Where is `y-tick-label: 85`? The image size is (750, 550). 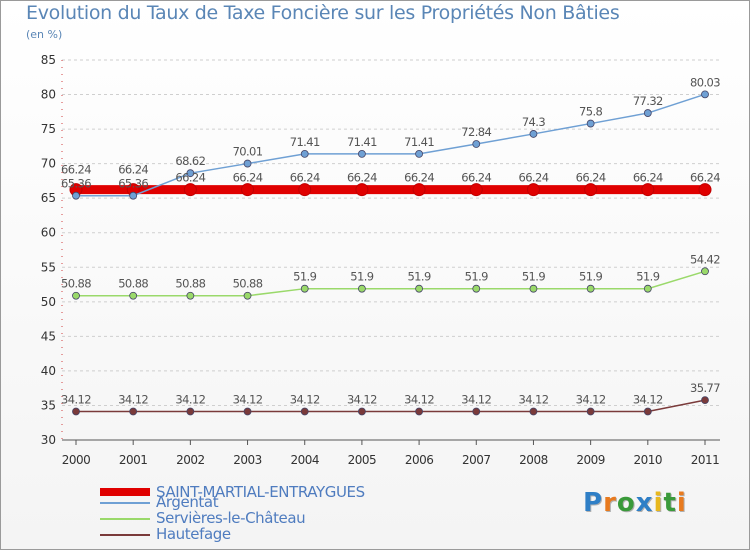 y-tick-label: 85 is located at coordinates (48, 60).